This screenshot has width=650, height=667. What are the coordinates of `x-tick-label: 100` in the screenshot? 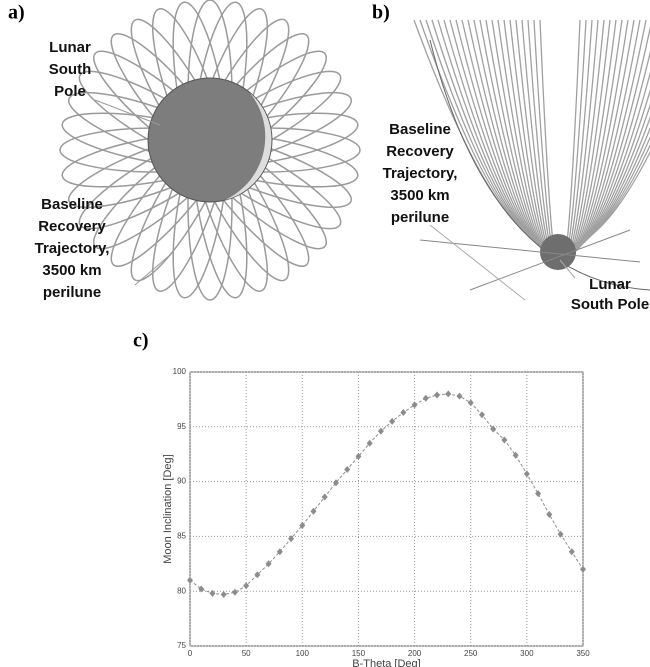 It's located at (303, 653).